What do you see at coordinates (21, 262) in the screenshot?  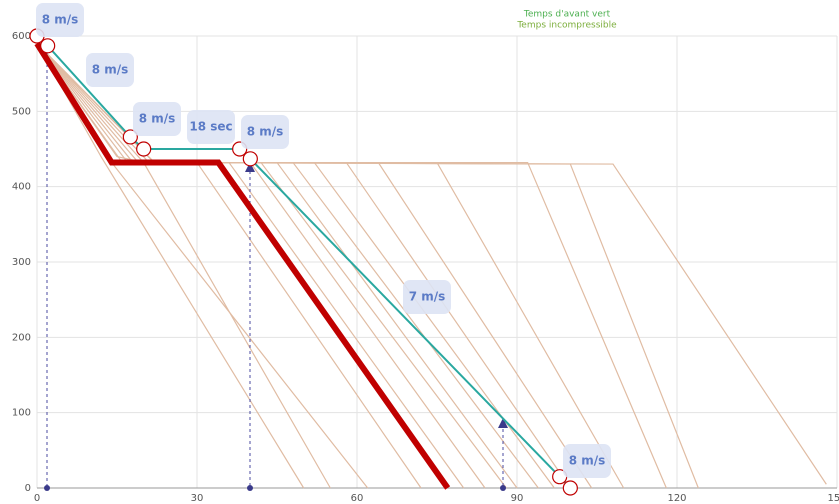 I see `y-tick-label: 300` at bounding box center [21, 262].